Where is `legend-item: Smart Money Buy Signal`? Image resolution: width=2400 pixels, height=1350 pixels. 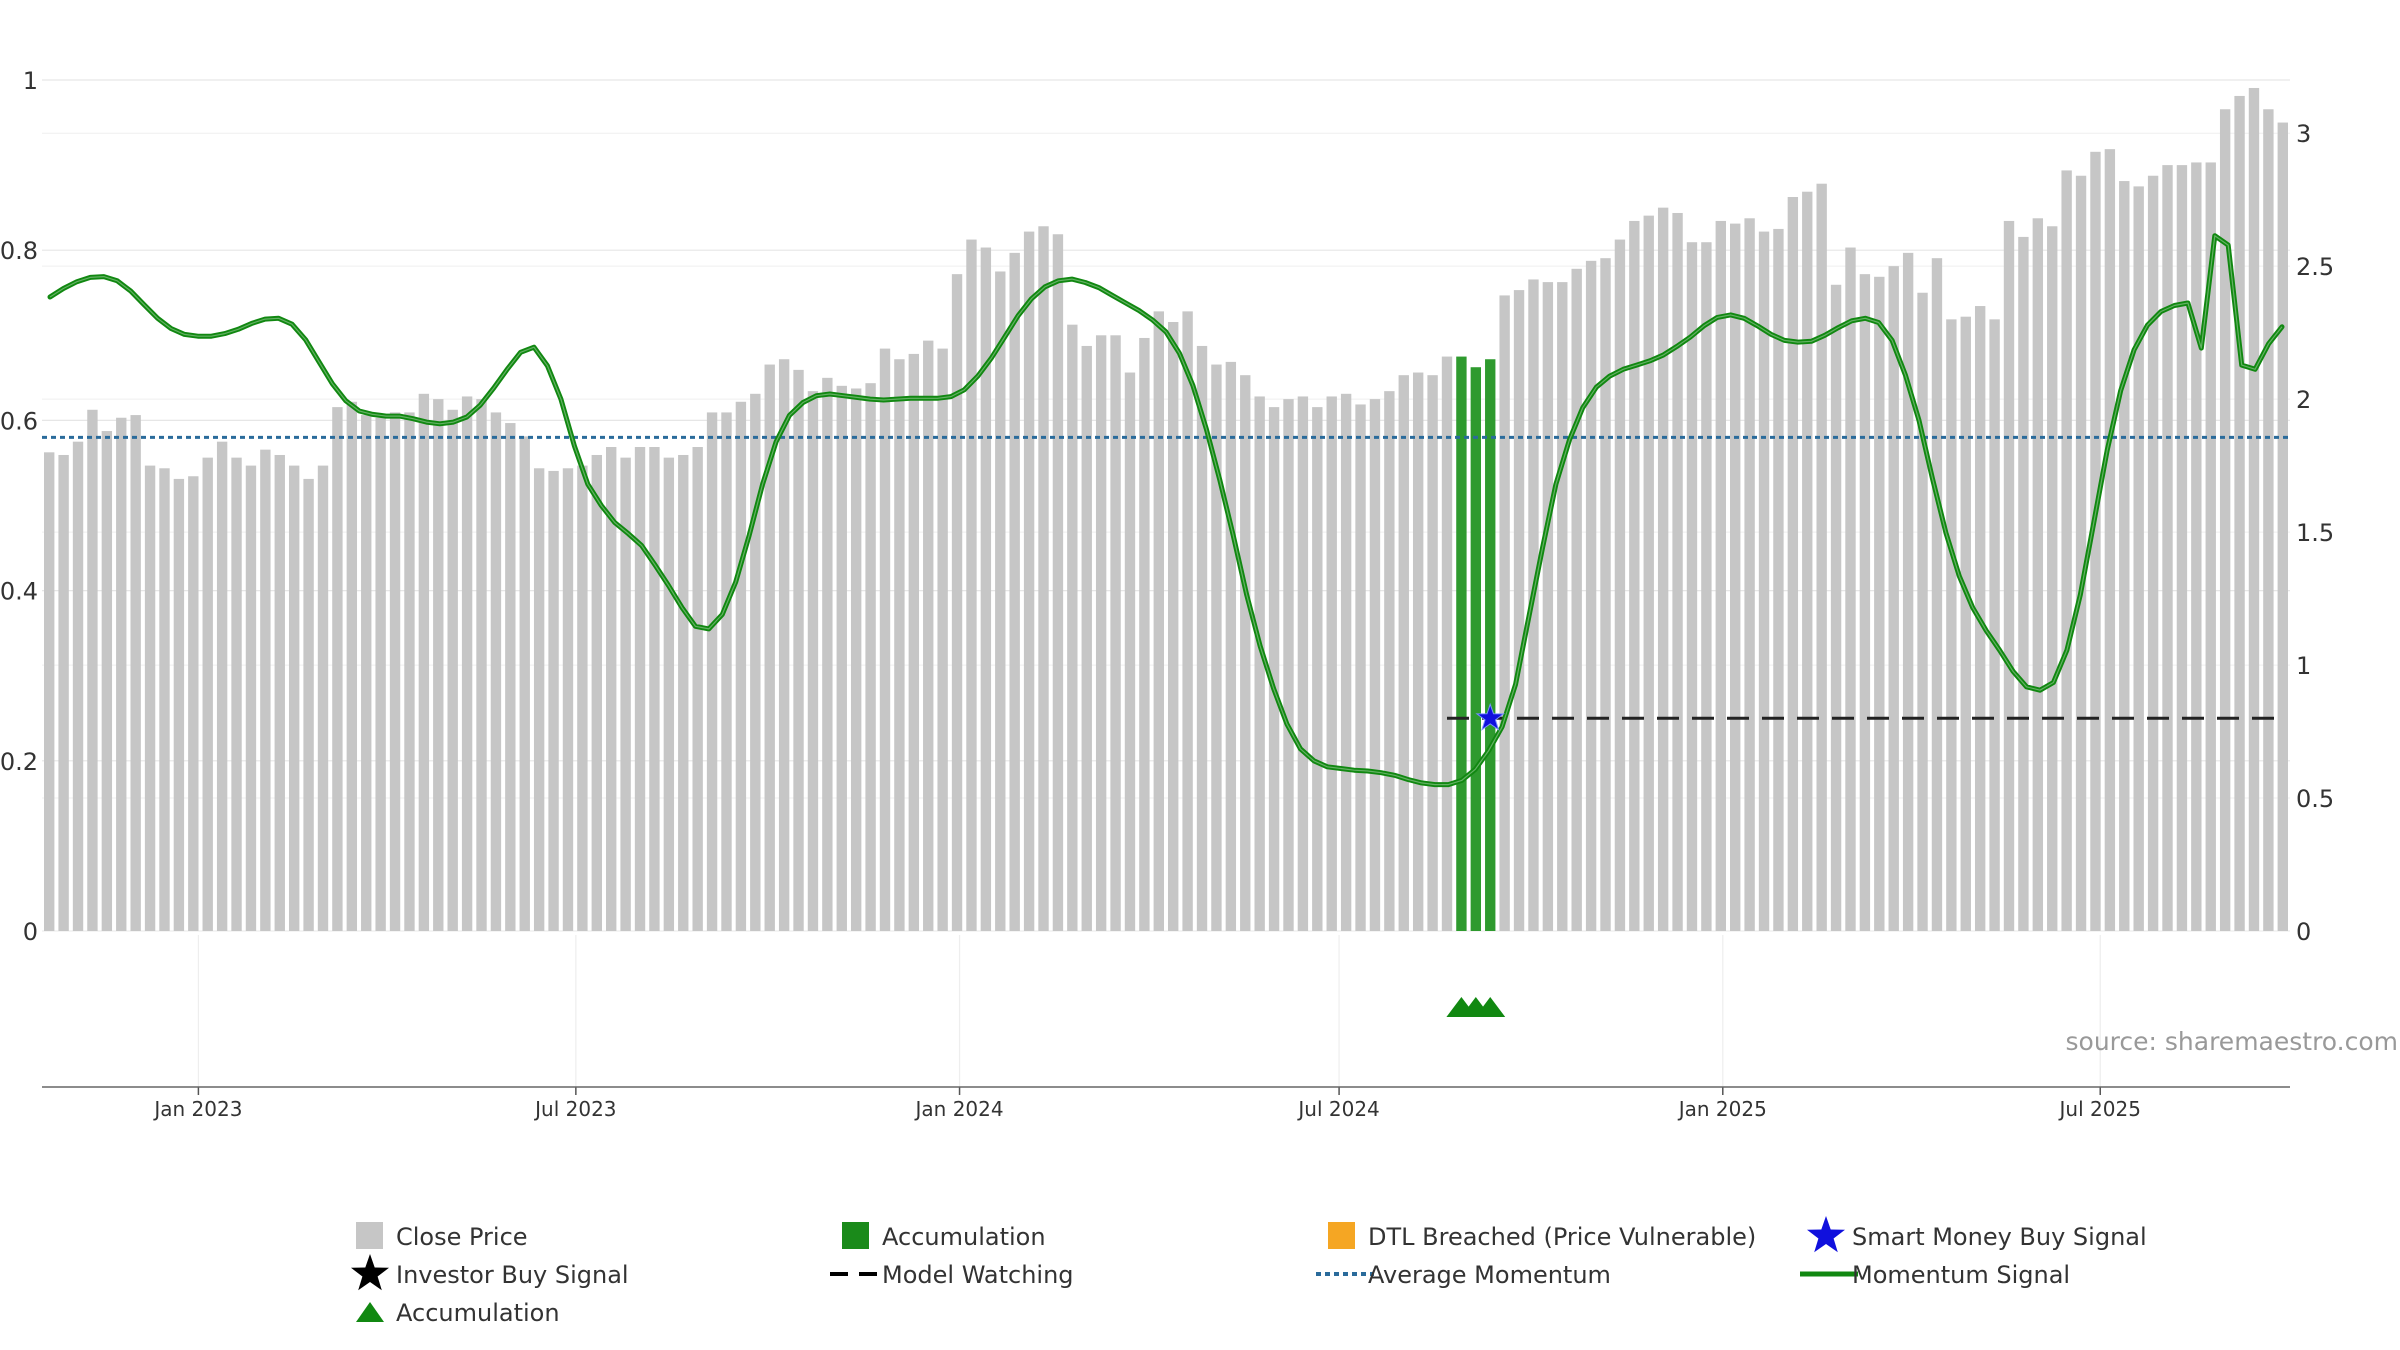
legend-item: Smart Money Buy Signal is located at coordinates (1977, 1234).